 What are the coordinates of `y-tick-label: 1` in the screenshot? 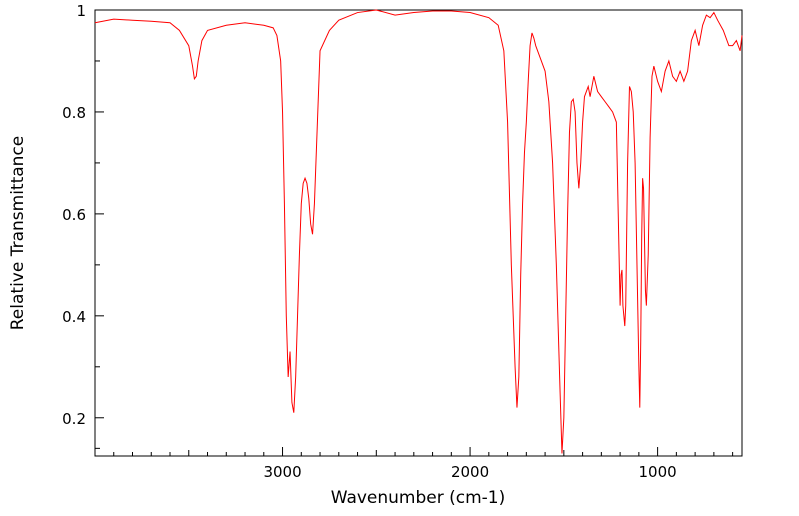 It's located at (81, 11).